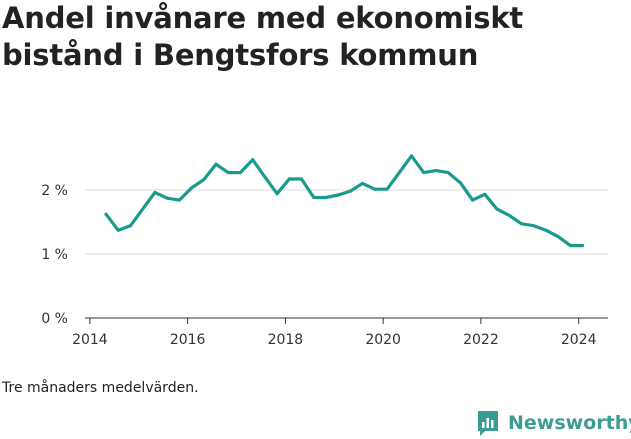  I want to click on x-tick-label: 2022, so click(481, 340).